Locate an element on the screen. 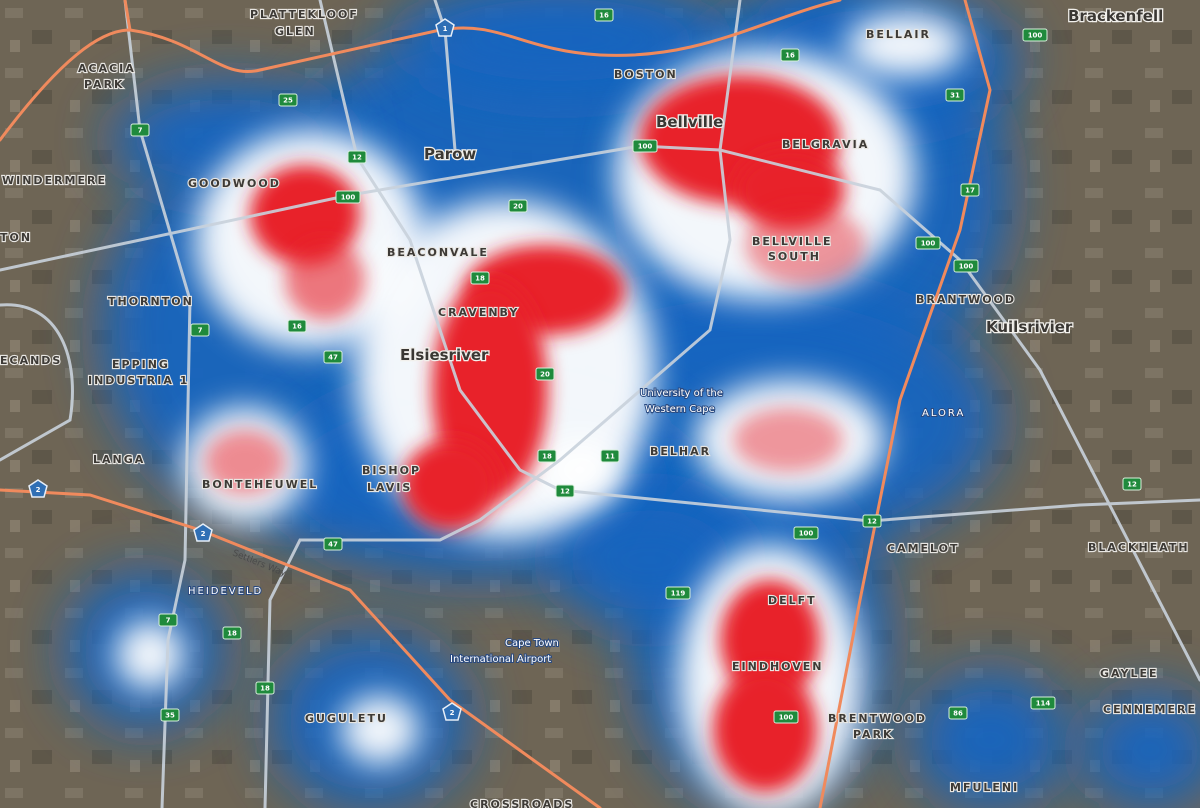 This screenshot has width=1200, height=808. label-plattekloof: PLATTEKLOOF is located at coordinates (304, 14).